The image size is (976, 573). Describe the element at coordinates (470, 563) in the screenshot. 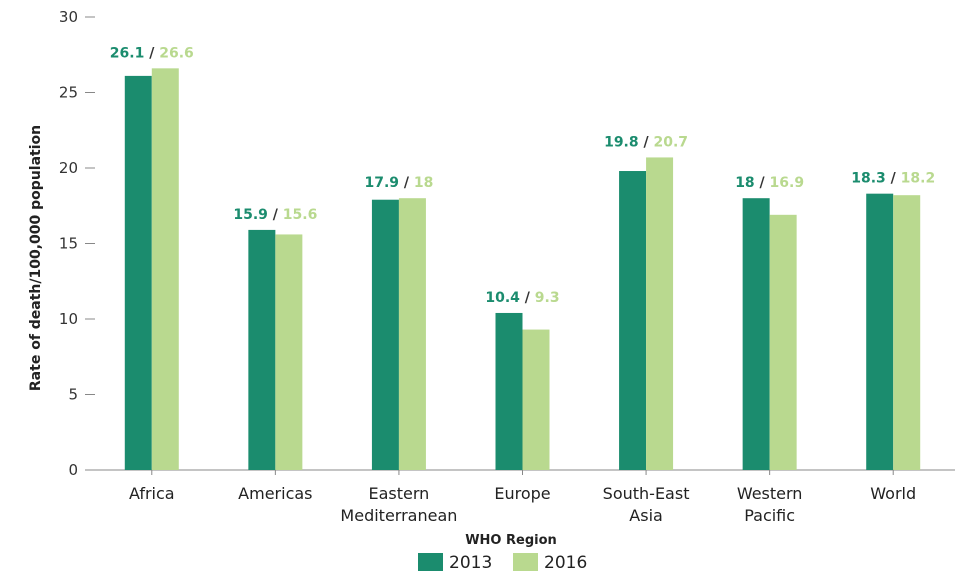

I see `legend-label: 2013` at that location.